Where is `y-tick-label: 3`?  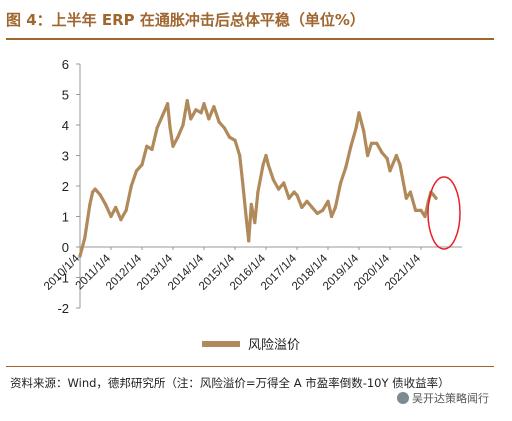 y-tick-label: 3 is located at coordinates (65, 156).